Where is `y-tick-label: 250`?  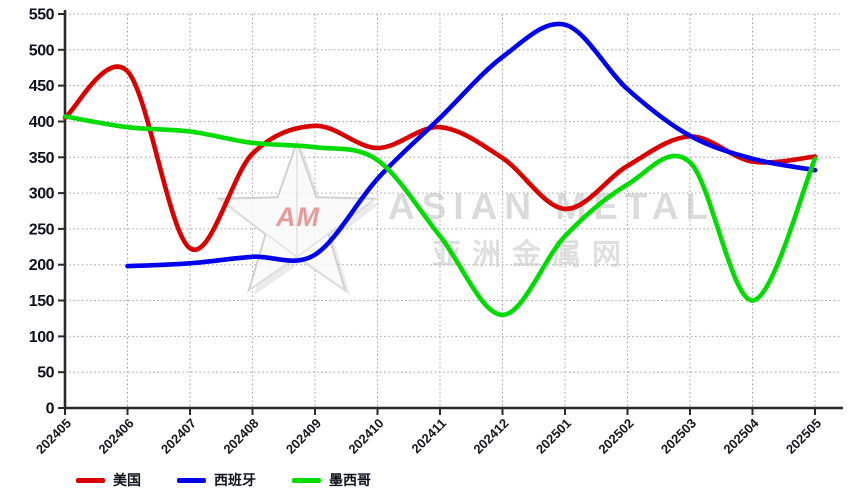 y-tick-label: 250 is located at coordinates (42, 229).